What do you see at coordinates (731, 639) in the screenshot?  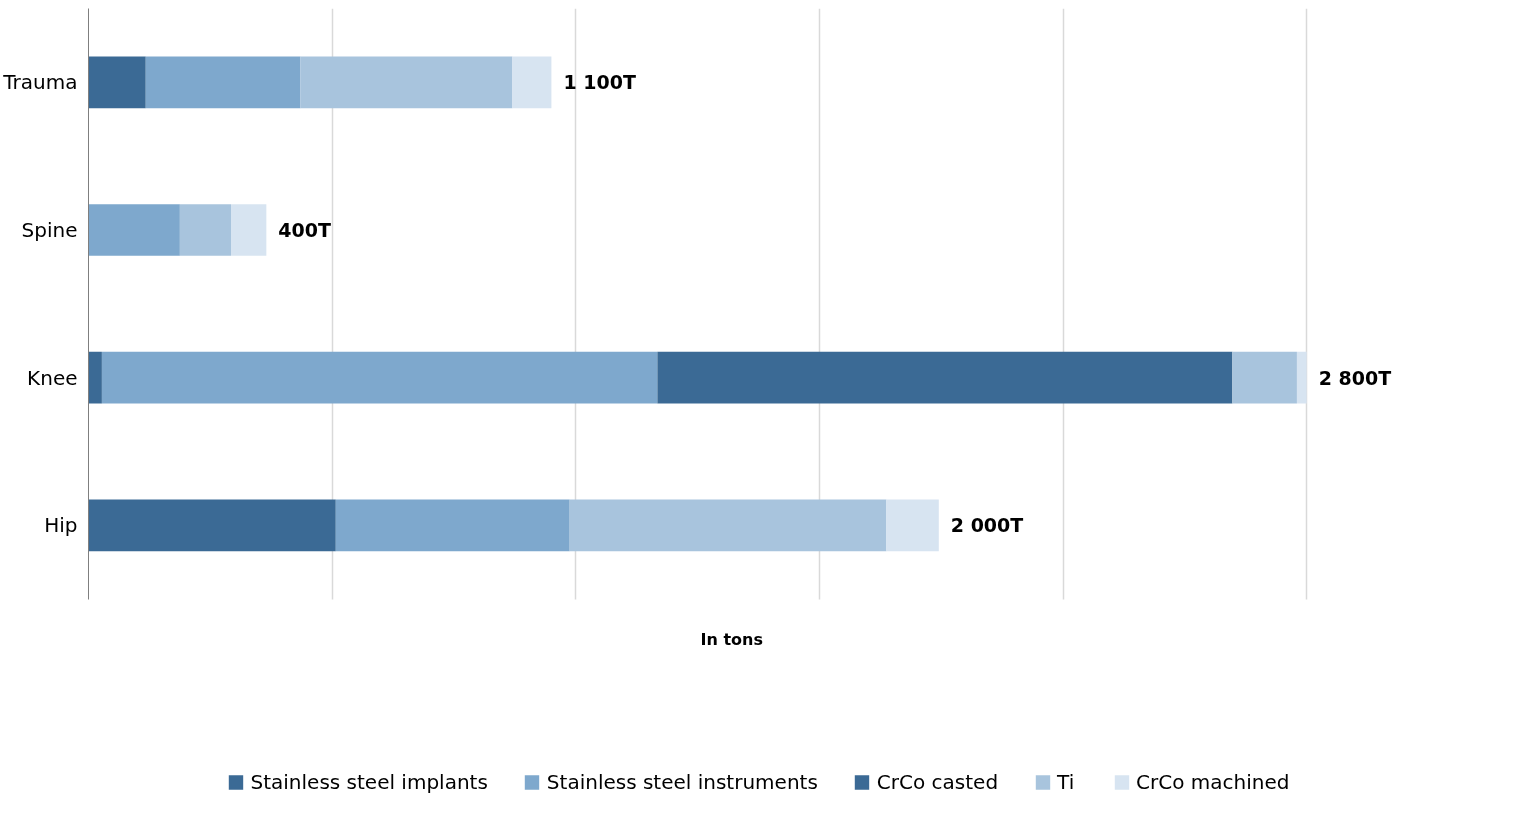 I see `x-axis-title: In tons` at bounding box center [731, 639].